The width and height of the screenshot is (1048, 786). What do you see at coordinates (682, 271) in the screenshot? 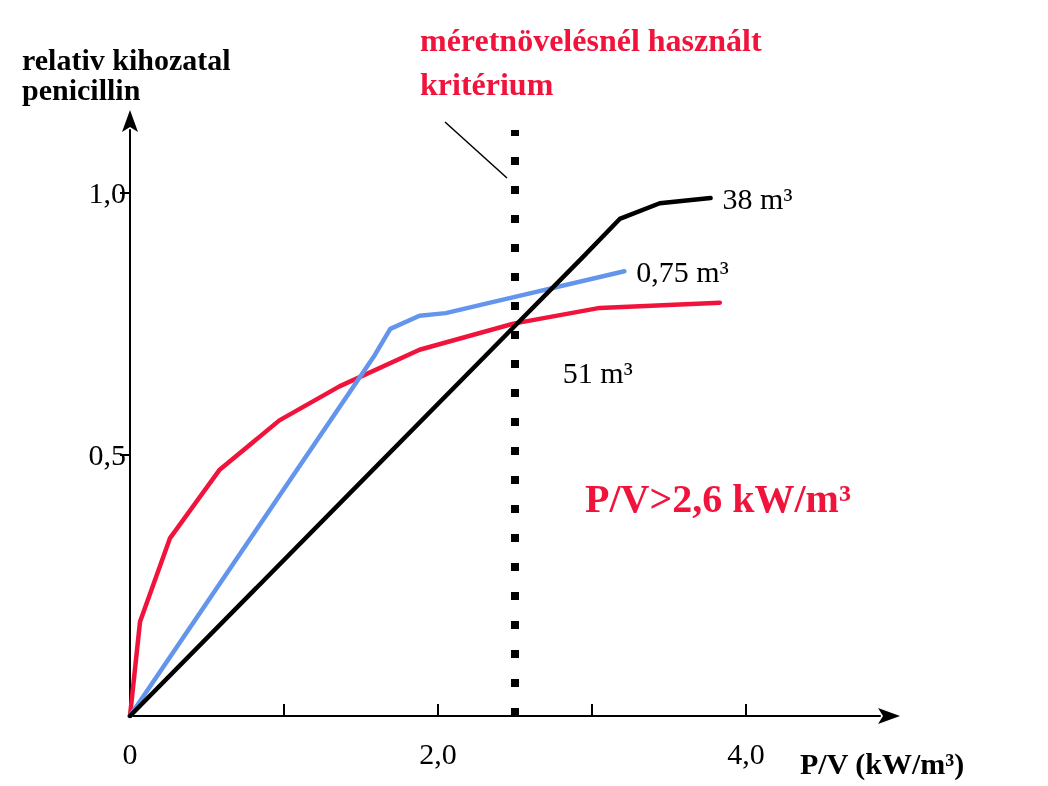
I see `series-label: 0,75 m³` at bounding box center [682, 271].